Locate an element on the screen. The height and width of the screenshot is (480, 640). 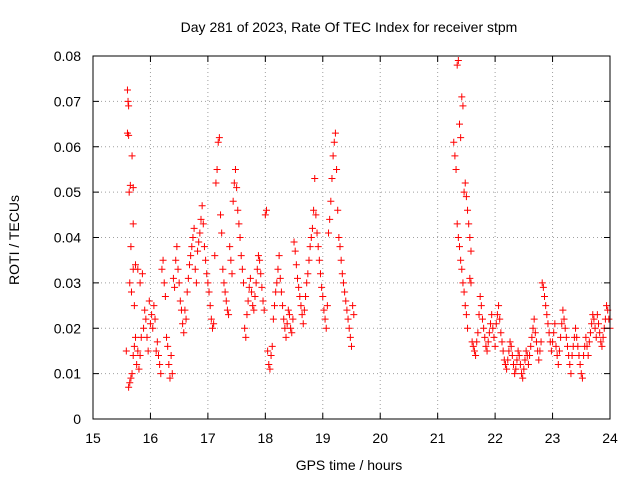
x-tick-label: 23 is located at coordinates (553, 438).